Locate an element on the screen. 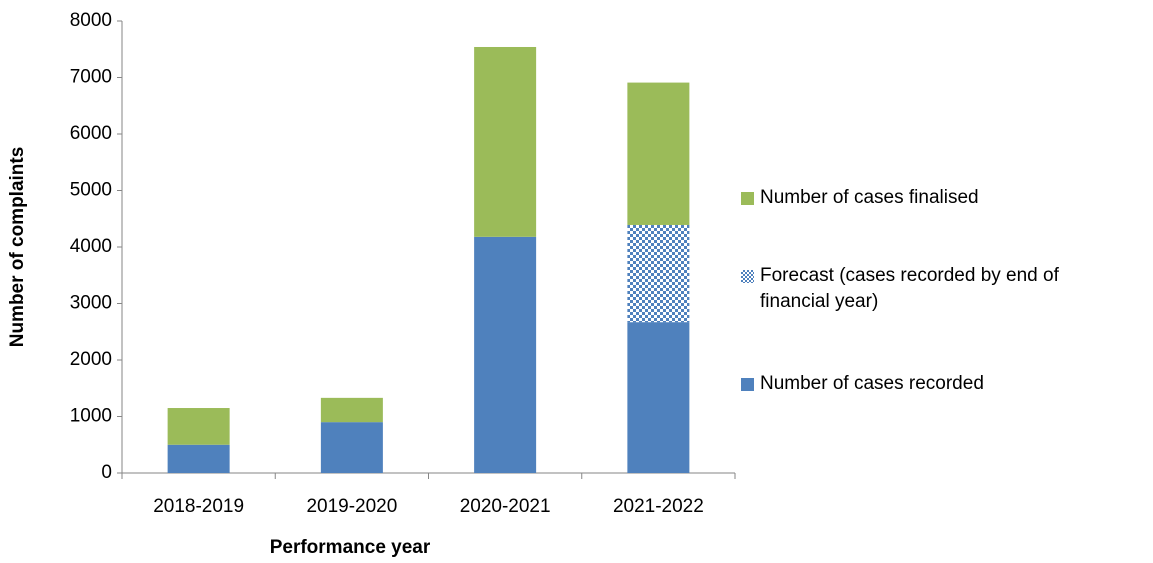  y-tick-label: 7000 is located at coordinates (91, 77).